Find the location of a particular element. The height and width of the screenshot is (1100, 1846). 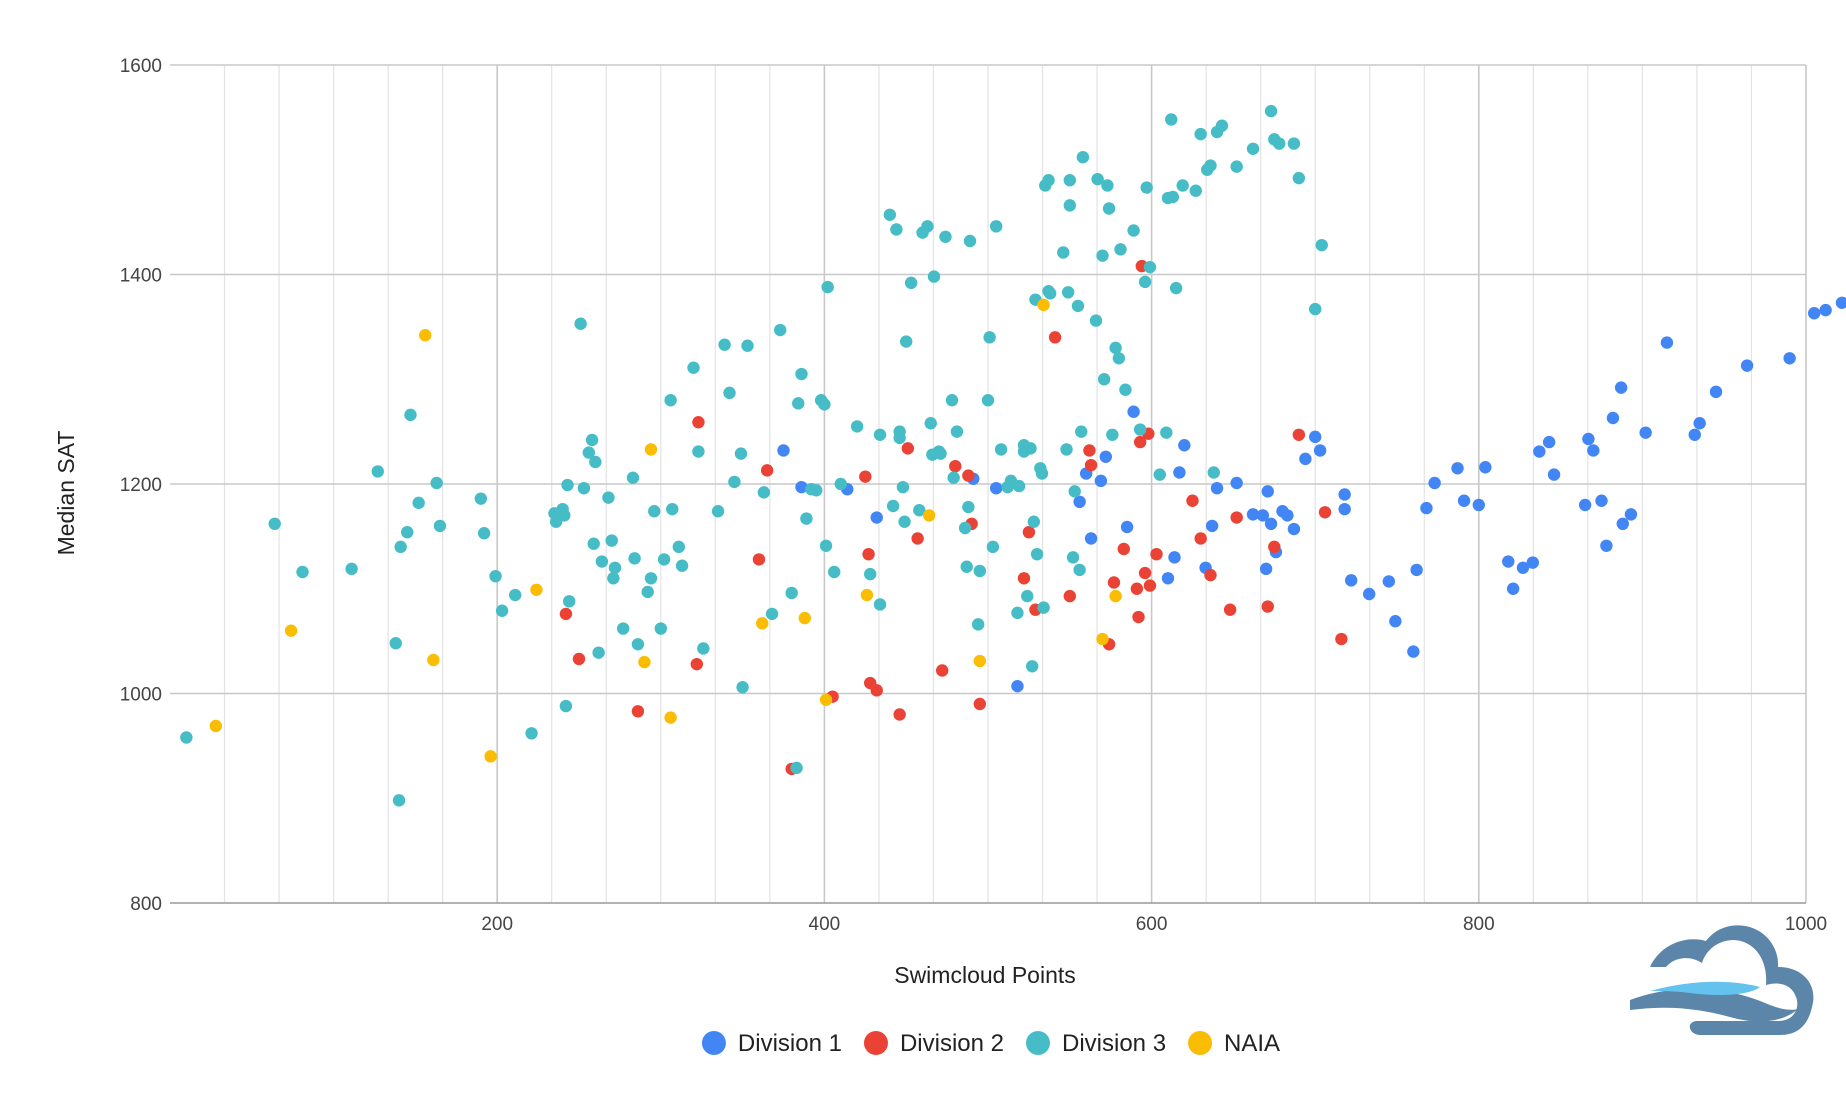

y-tick-label: 1200 is located at coordinates (141, 485).